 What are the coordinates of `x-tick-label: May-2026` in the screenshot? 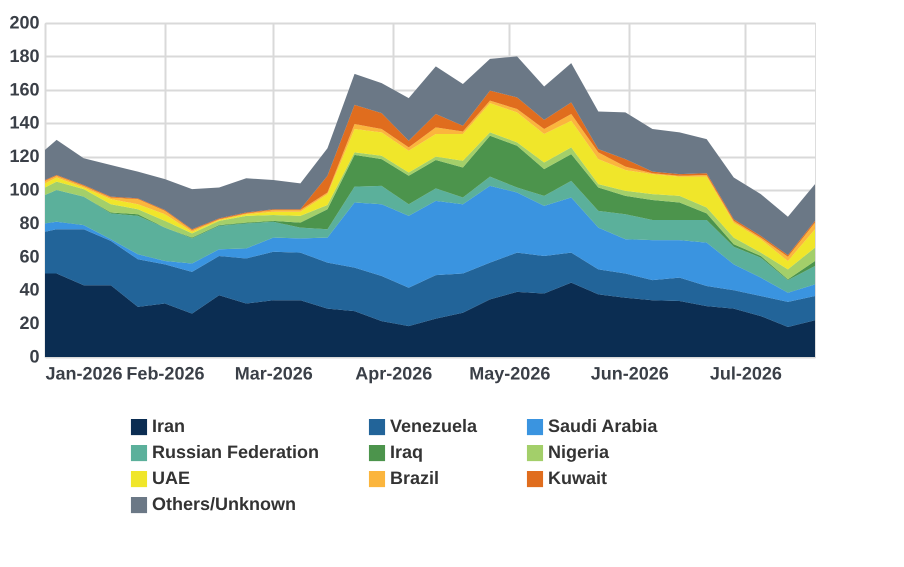 It's located at (509, 374).